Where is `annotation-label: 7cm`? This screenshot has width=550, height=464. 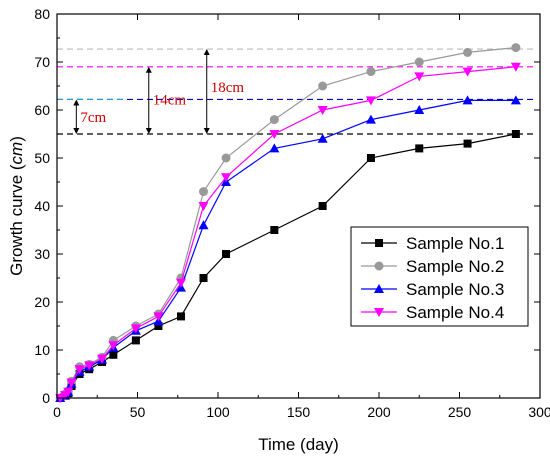
annotation-label: 7cm is located at coordinates (93, 118).